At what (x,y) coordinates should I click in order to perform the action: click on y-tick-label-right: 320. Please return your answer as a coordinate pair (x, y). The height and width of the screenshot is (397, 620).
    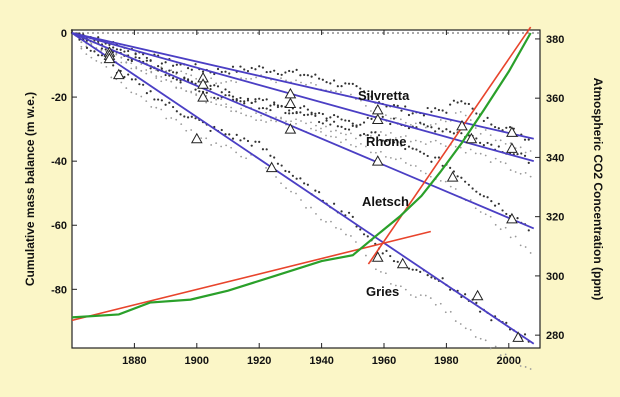
    Looking at the image, I should click on (555, 218).